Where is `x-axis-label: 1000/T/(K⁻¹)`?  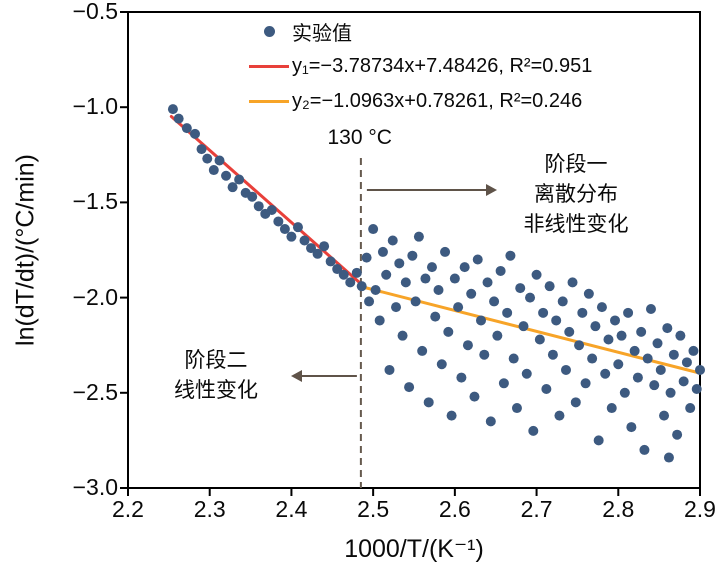
x-axis-label: 1000/T/(K⁻¹) is located at coordinates (414, 549).